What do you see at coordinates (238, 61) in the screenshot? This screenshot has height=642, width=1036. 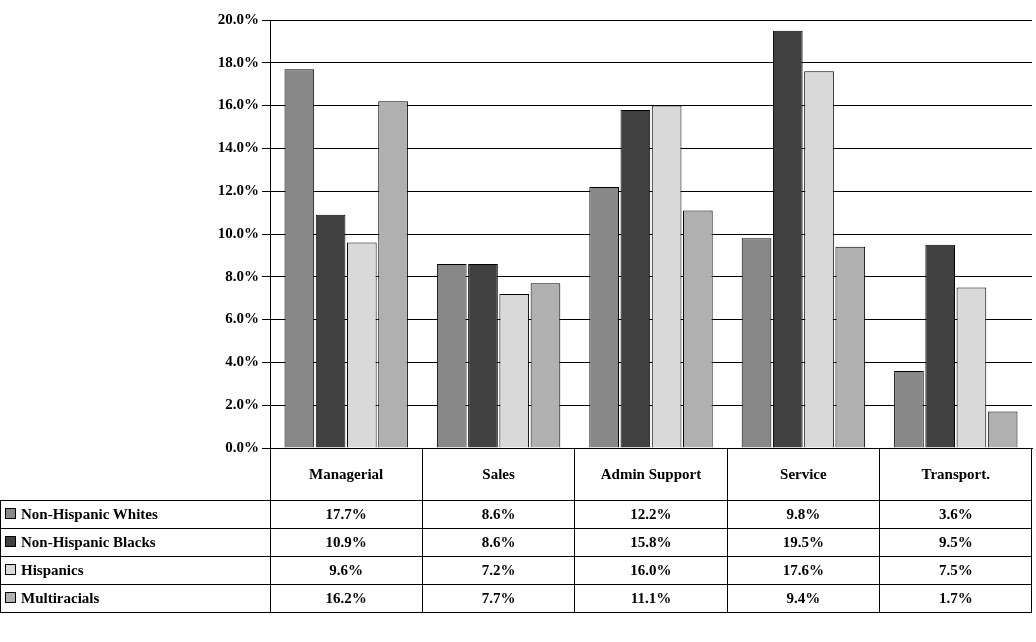 I see `y-tick-label: 18.0%` at bounding box center [238, 61].